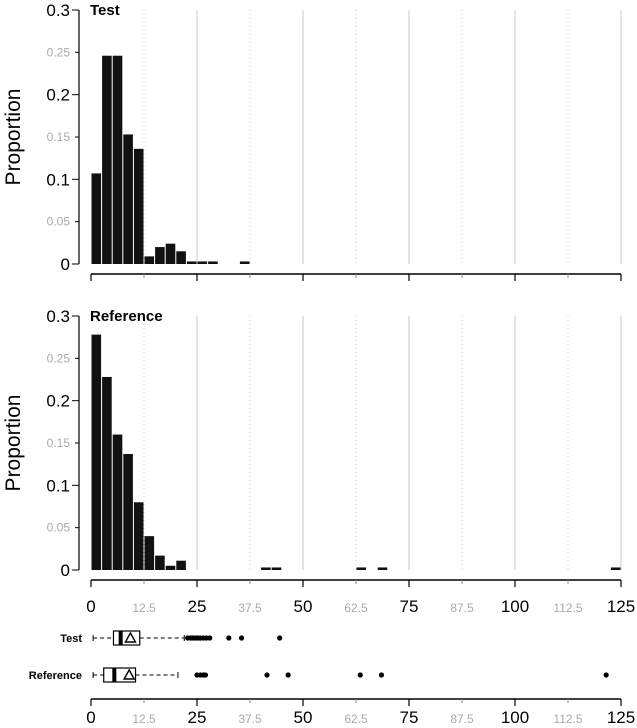 This screenshot has width=637, height=728. I want to click on reference-panel-title: Reference, so click(126, 316).